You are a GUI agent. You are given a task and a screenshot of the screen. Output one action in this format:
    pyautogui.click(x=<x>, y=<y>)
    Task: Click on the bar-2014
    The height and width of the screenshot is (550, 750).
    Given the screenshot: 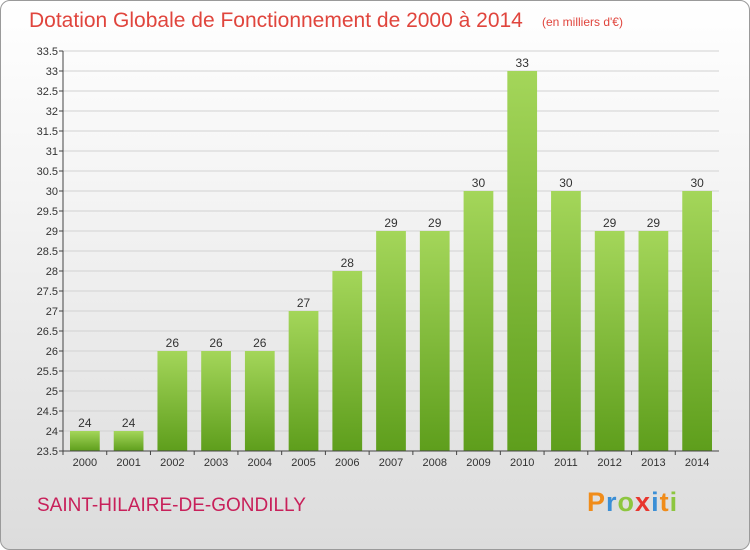 What is the action you would take?
    pyautogui.click(x=697, y=321)
    